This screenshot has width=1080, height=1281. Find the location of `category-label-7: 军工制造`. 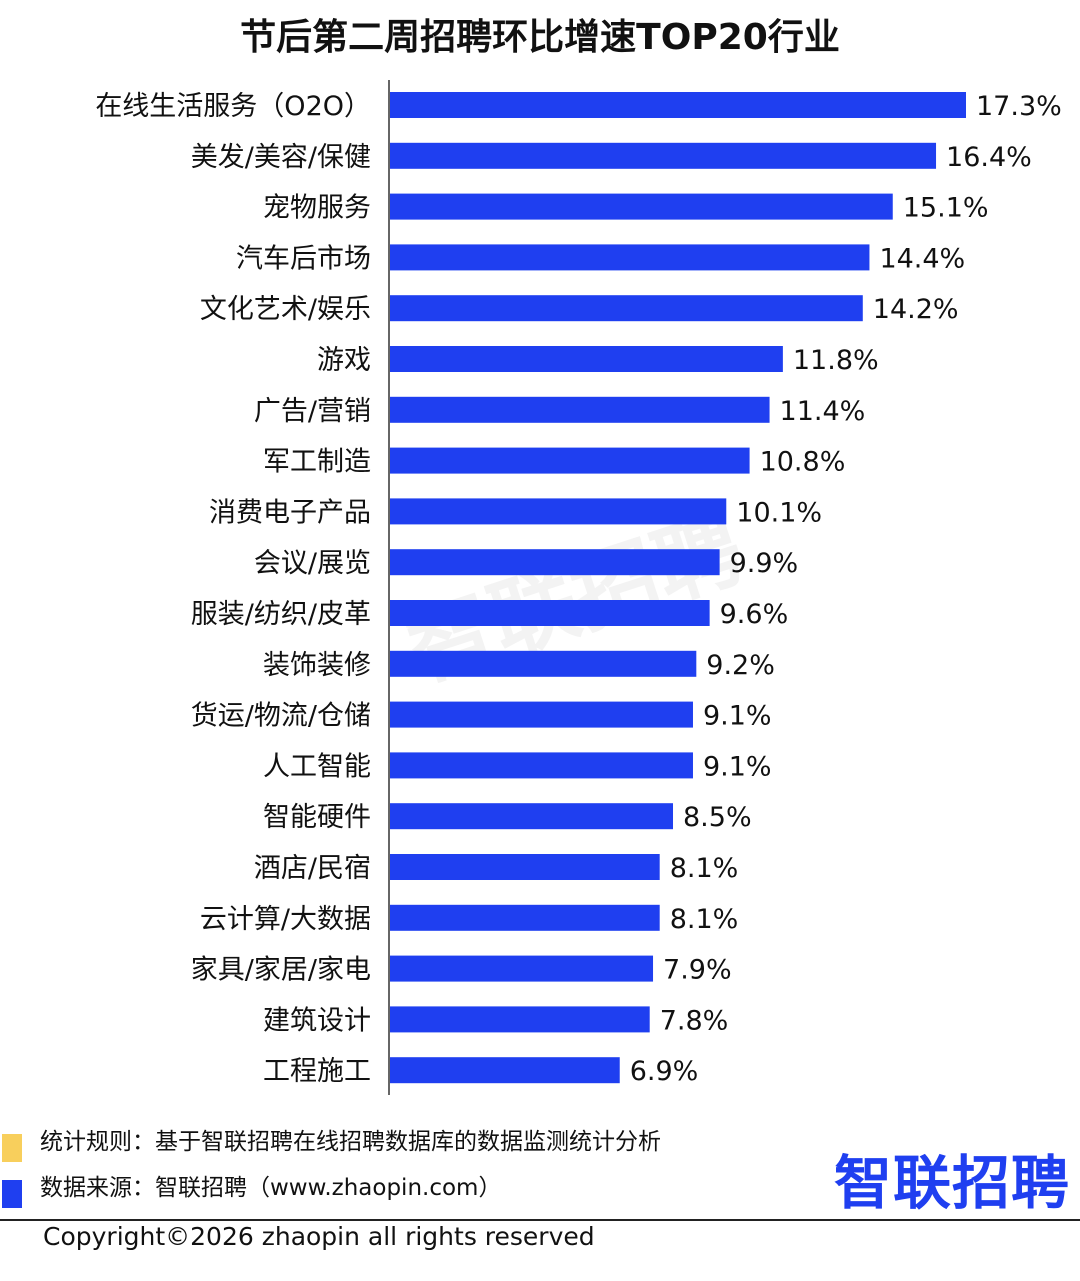

category-label-7: 军工制造 is located at coordinates (317, 462).